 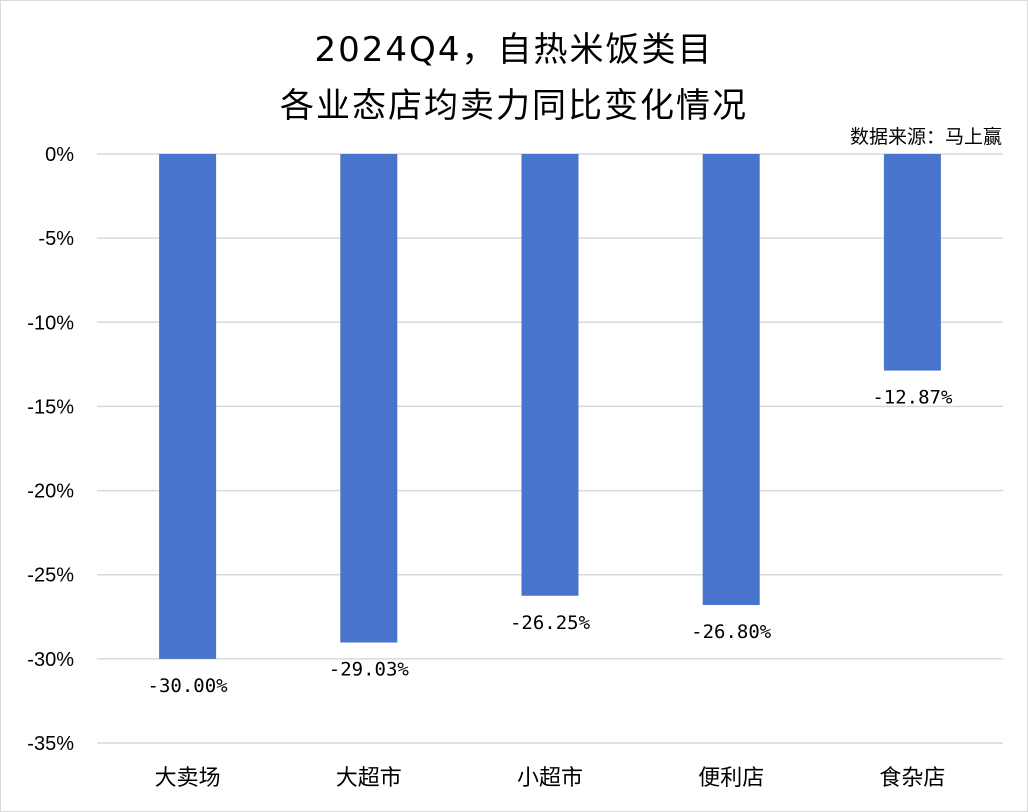 I want to click on data-label: -26.25%, so click(x=550, y=623).